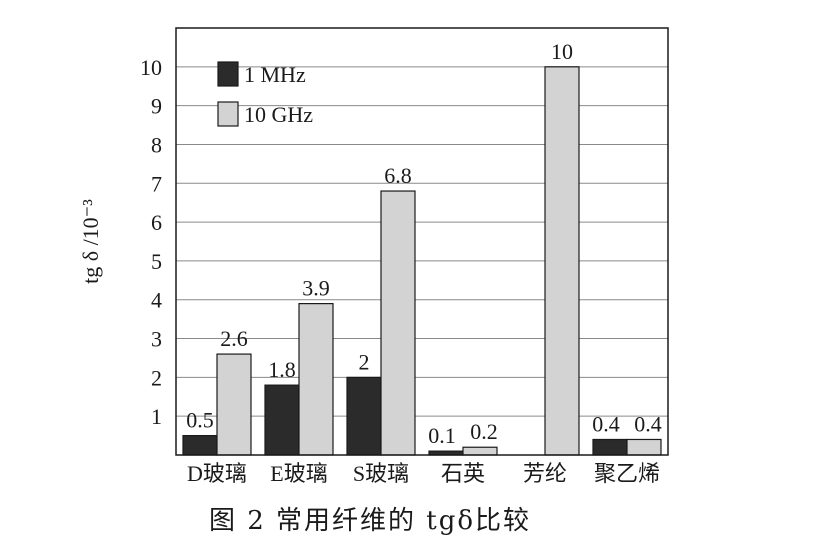  I want to click on y-tick-label: 3, so click(156, 339).